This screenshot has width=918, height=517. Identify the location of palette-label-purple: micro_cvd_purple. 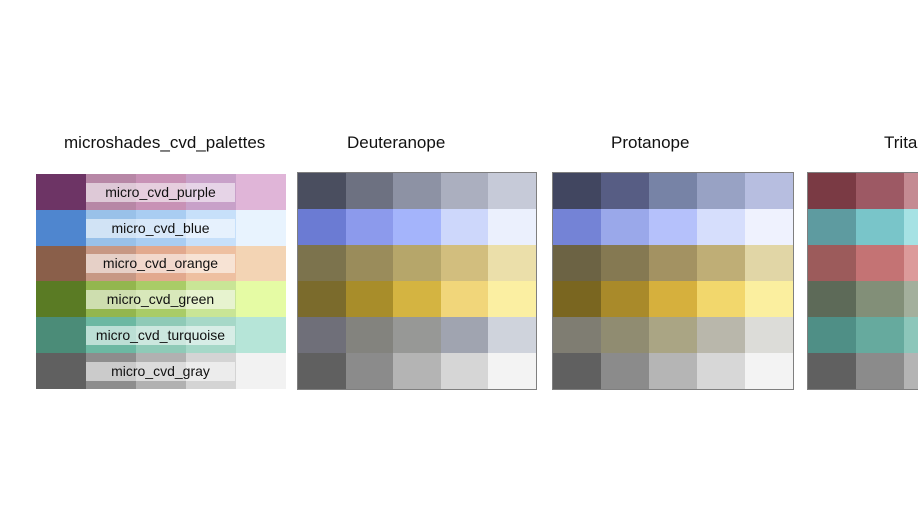
(160, 192).